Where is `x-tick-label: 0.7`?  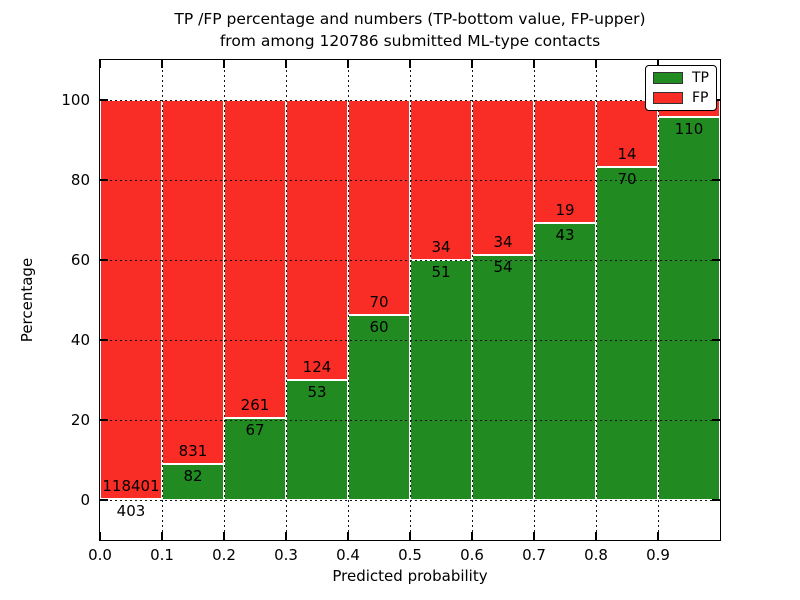 x-tick-label: 0.7 is located at coordinates (534, 555).